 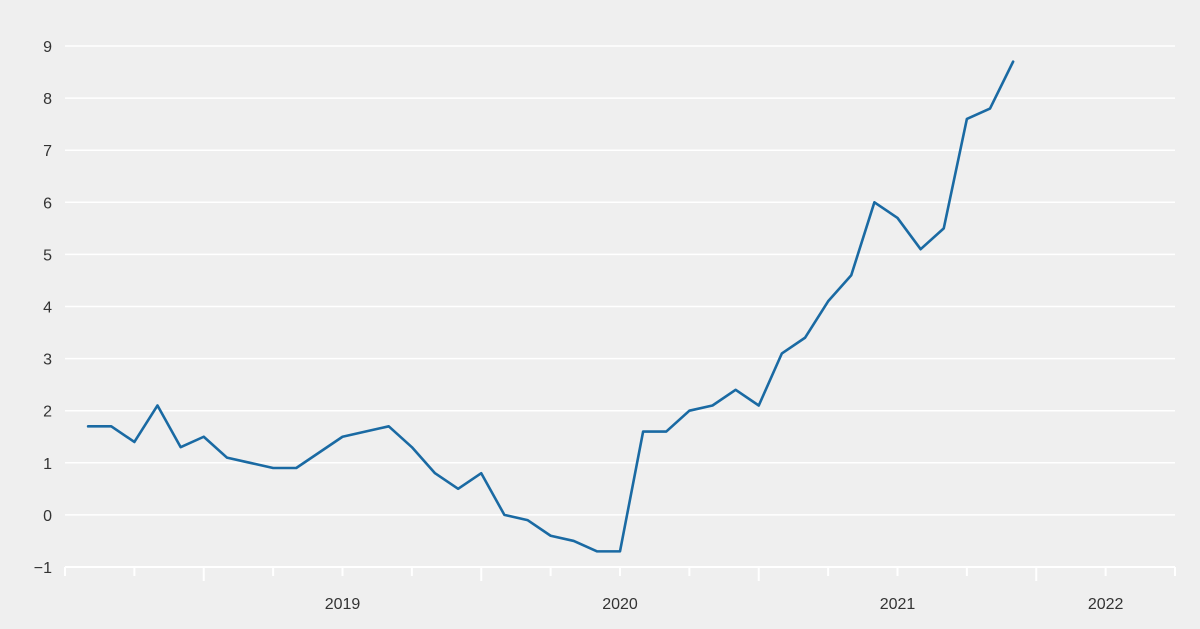 I want to click on y-tick-label: 3, so click(x=47, y=360).